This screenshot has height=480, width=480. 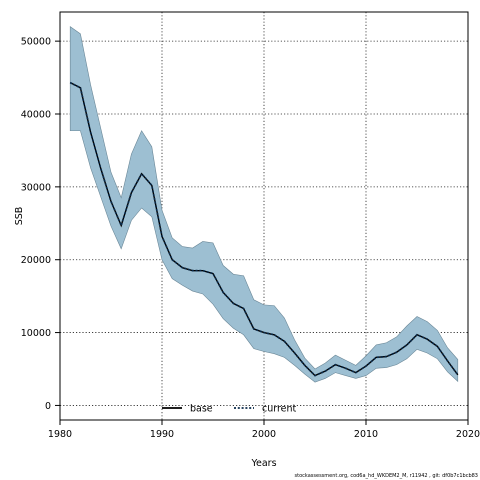 I want to click on x-axis-label: Years, so click(x=263, y=463).